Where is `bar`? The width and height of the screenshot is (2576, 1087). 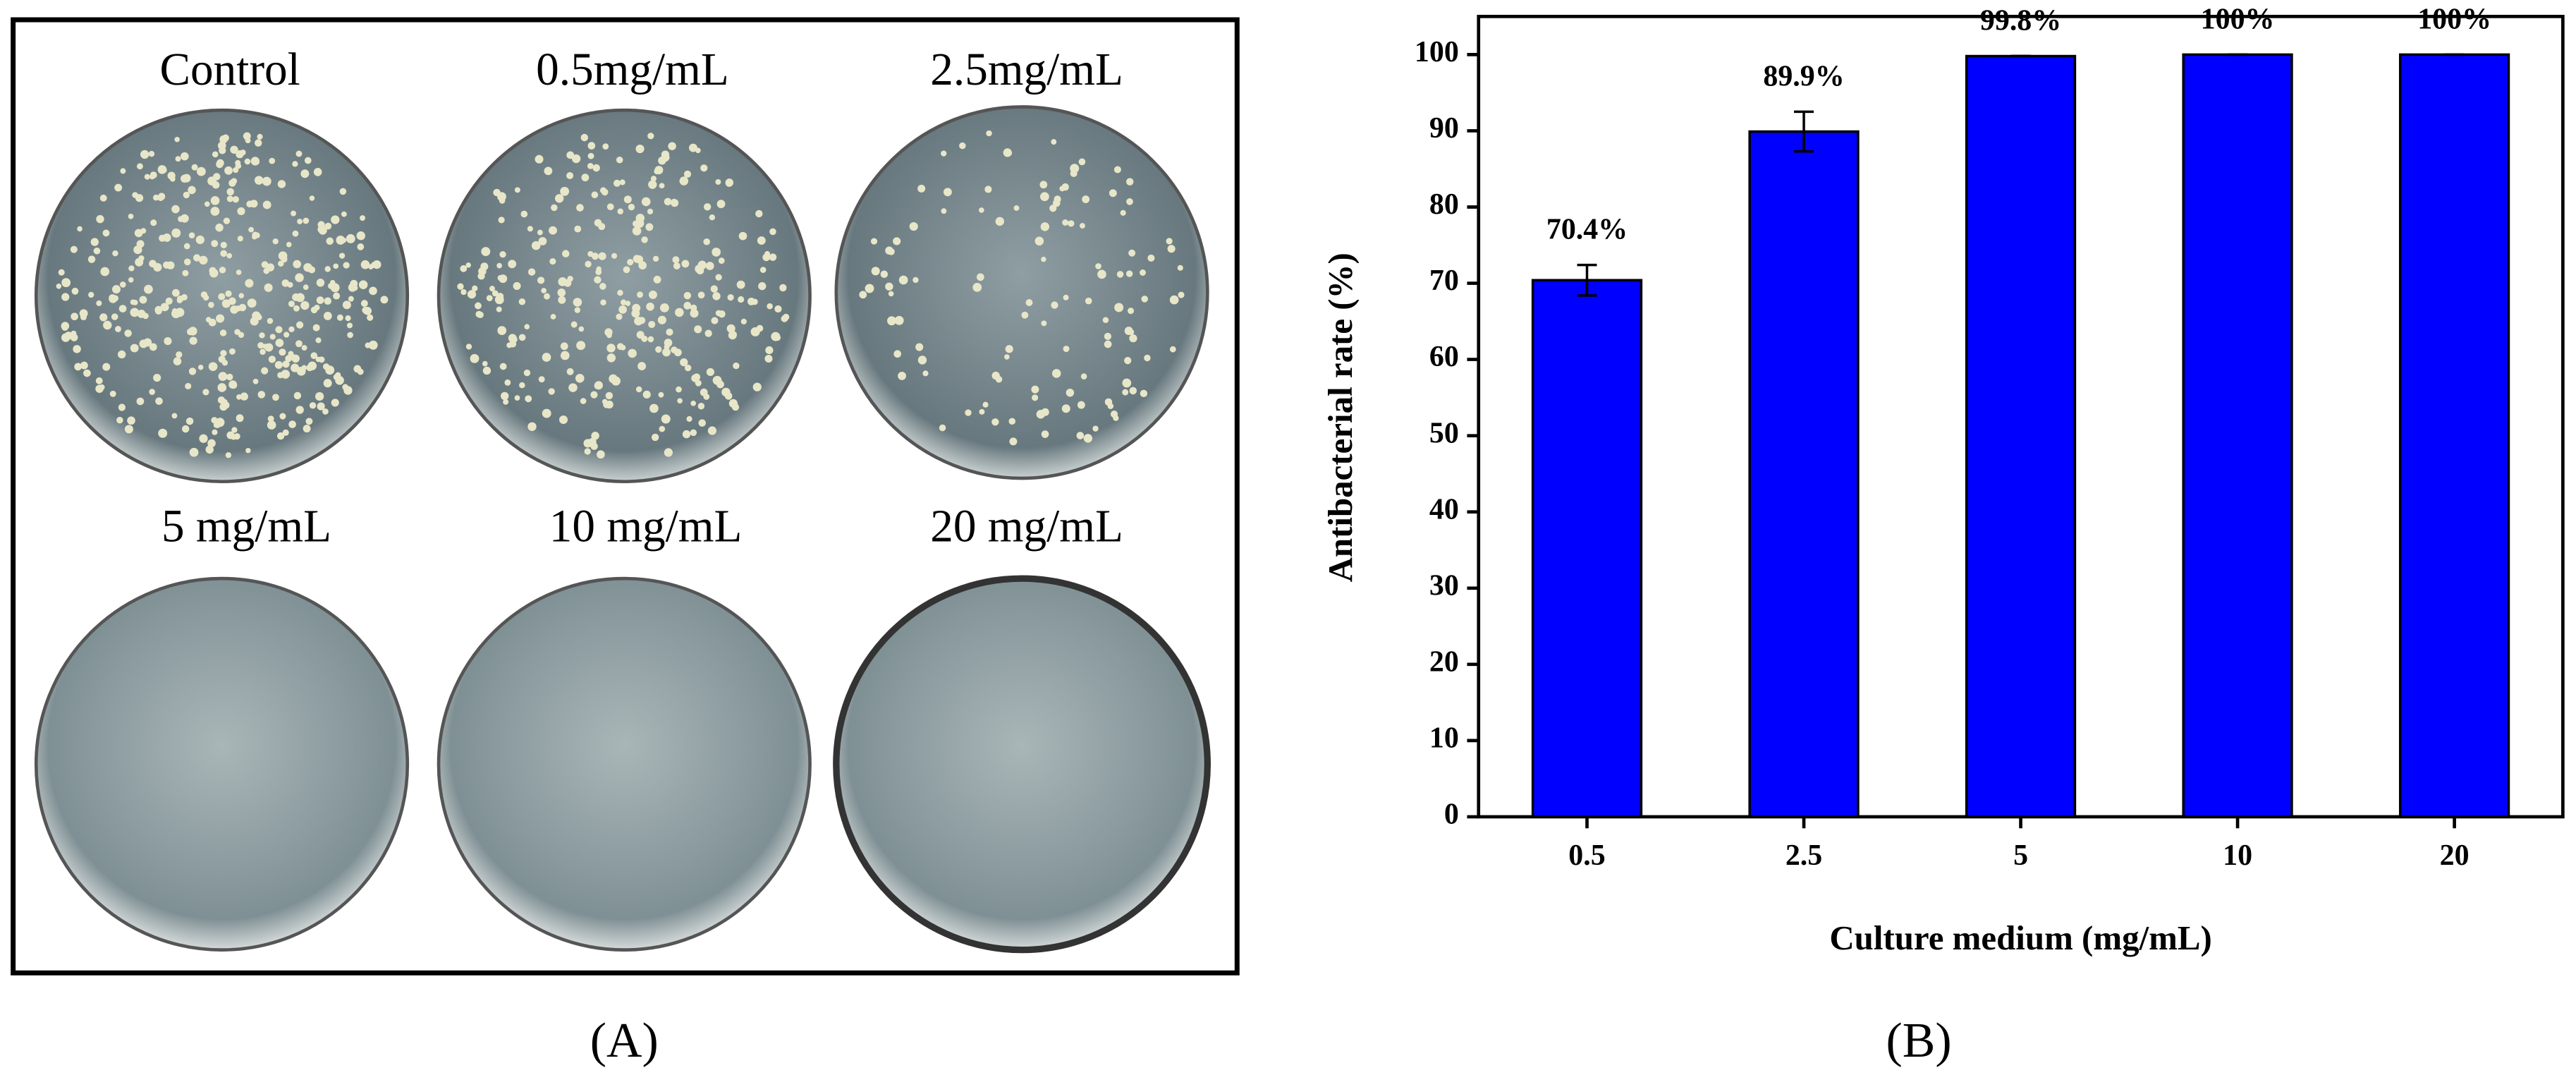
bar is located at coordinates (2237, 435).